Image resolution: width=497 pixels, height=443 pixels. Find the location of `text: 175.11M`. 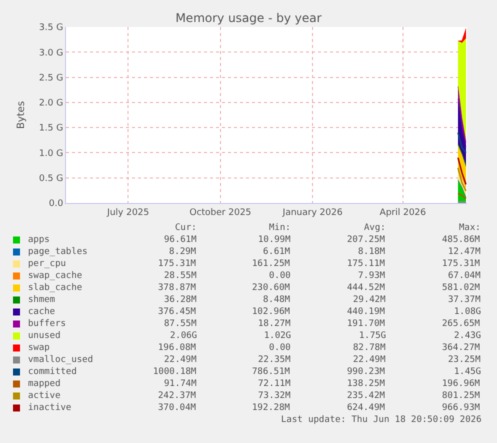

text: 175.11M is located at coordinates (366, 264).